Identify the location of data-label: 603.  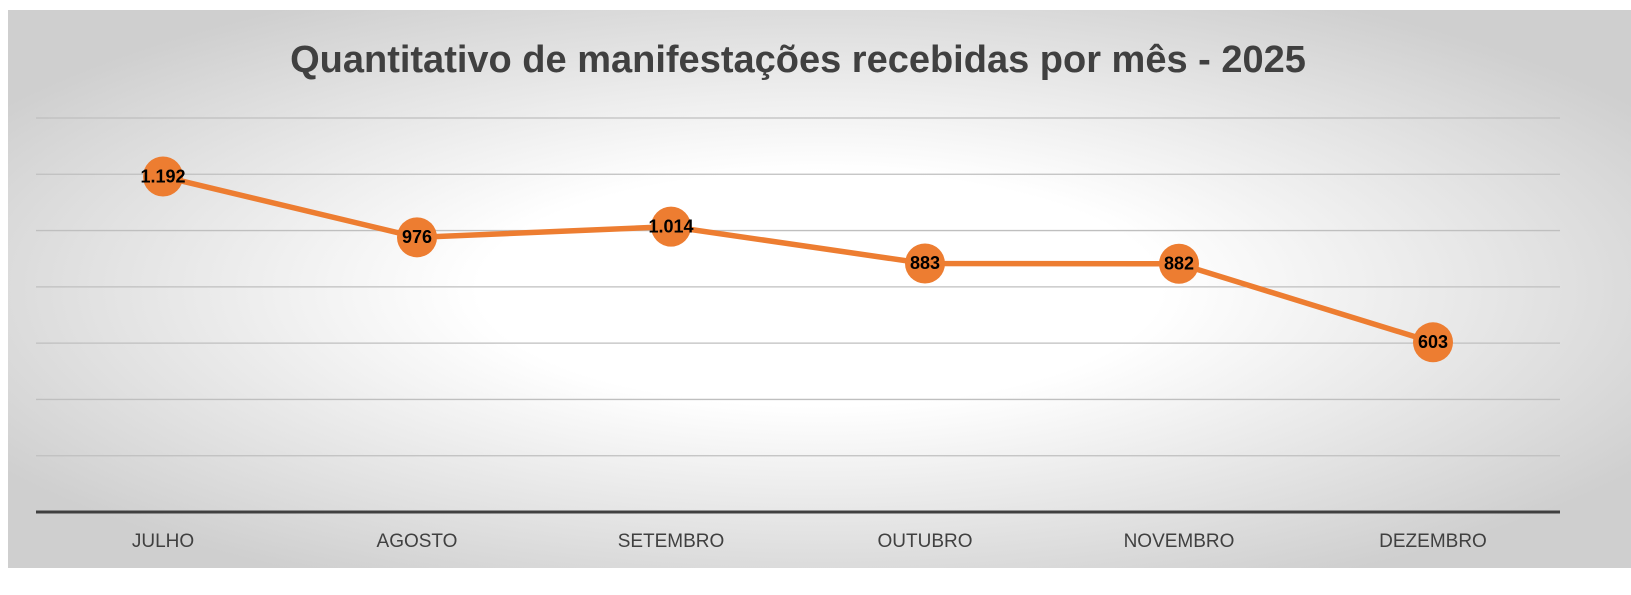
(1433, 342).